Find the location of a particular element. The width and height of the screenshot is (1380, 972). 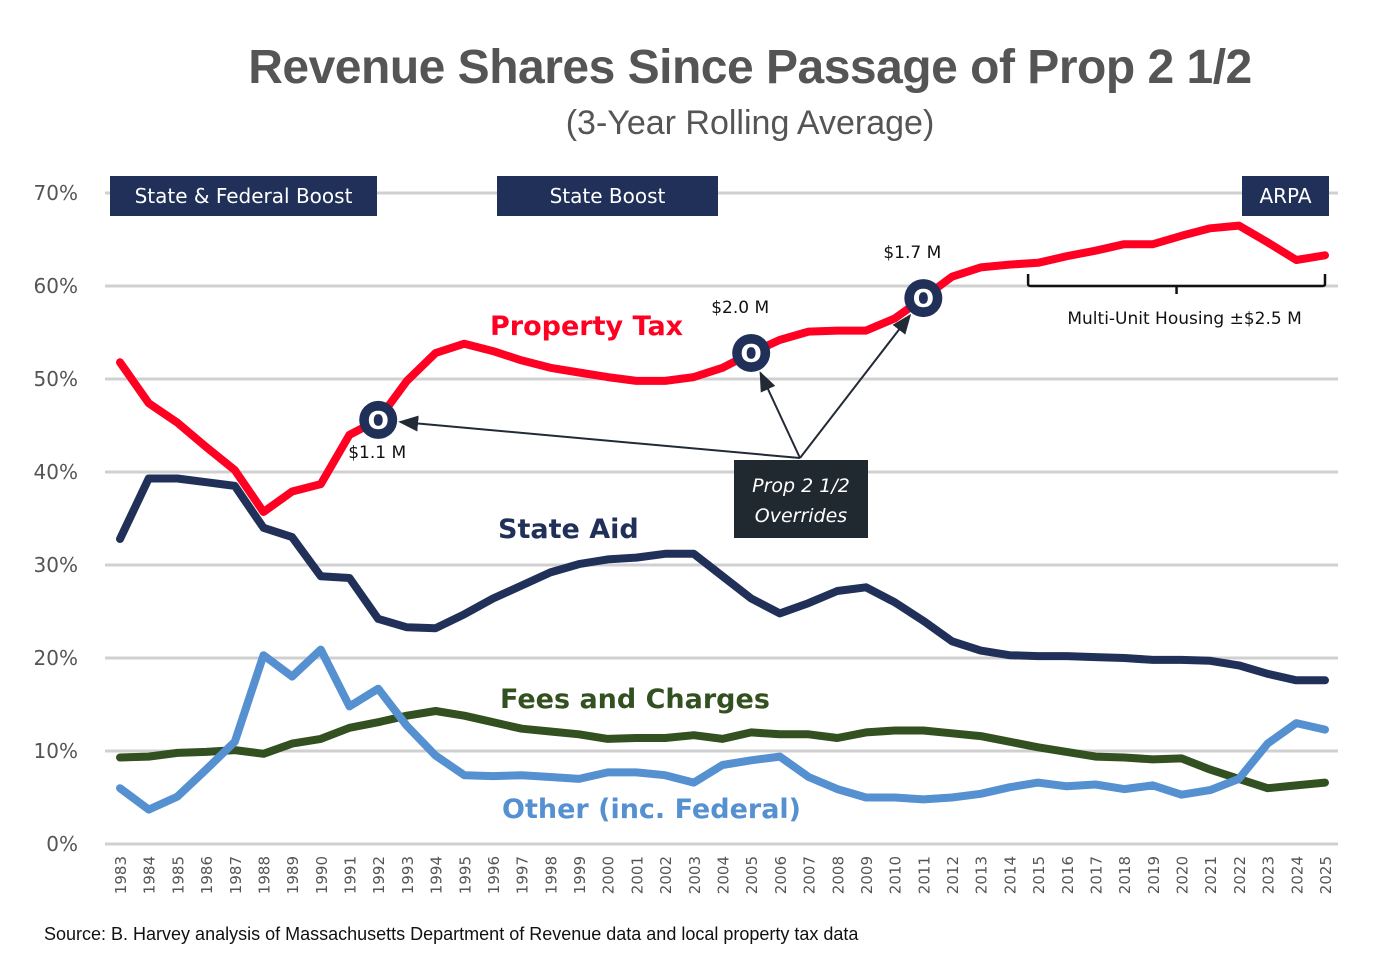

x-tick-label: 2007 is located at coordinates (810, 875).